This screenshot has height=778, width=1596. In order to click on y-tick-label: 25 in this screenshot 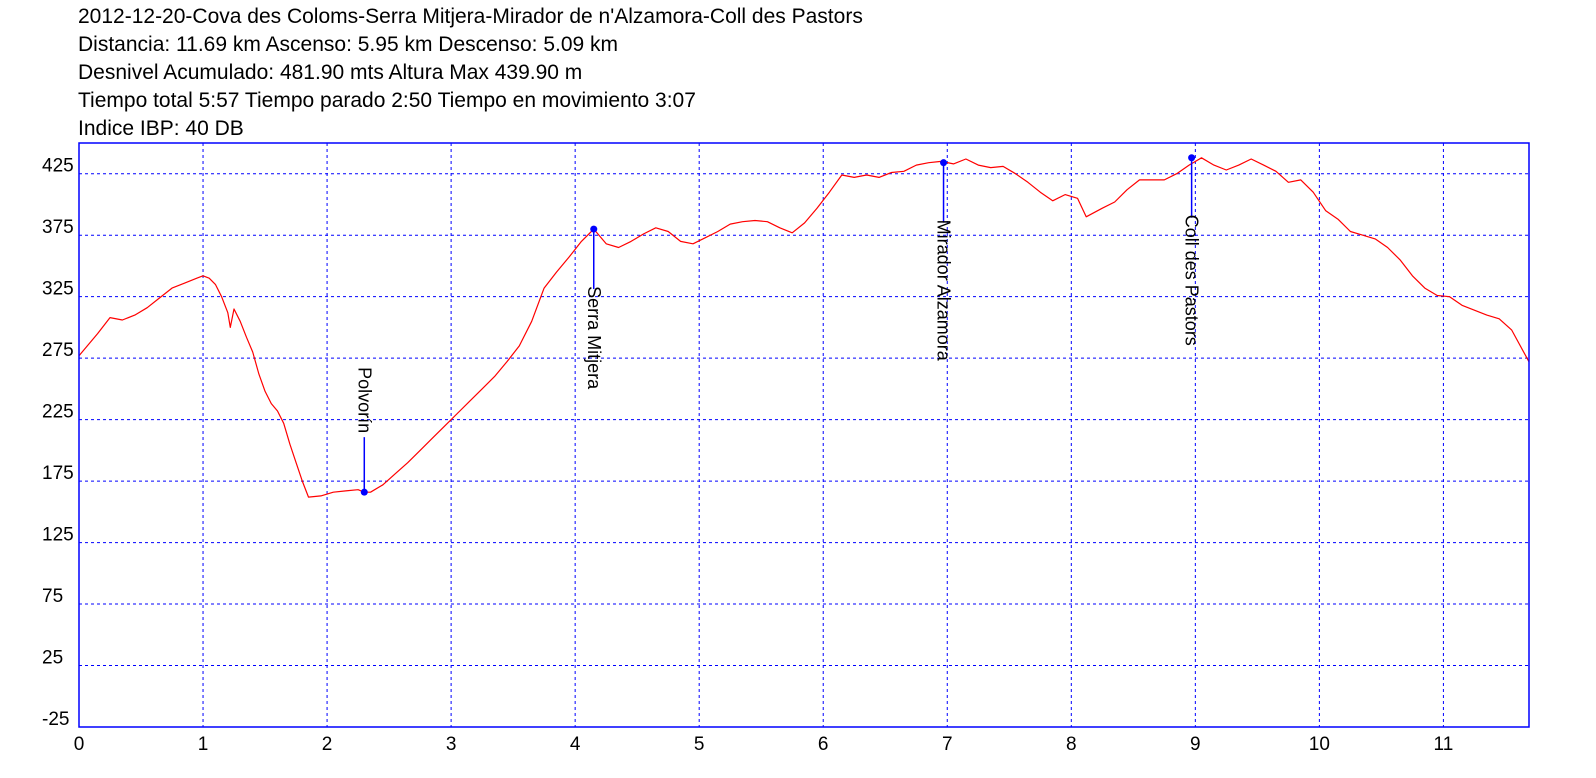, I will do `click(52, 658)`.